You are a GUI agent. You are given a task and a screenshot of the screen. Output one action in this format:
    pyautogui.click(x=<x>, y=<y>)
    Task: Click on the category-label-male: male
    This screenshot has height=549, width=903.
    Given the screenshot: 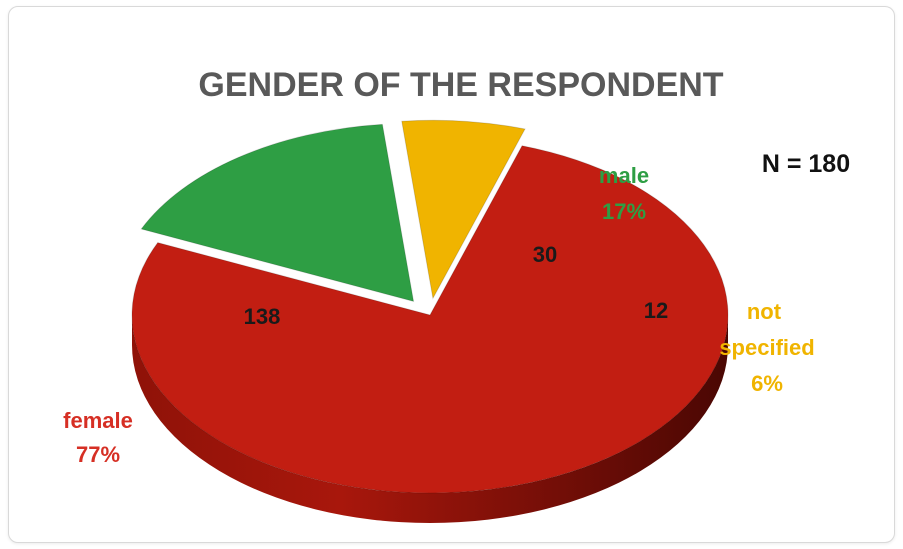 What is the action you would take?
    pyautogui.click(x=624, y=175)
    